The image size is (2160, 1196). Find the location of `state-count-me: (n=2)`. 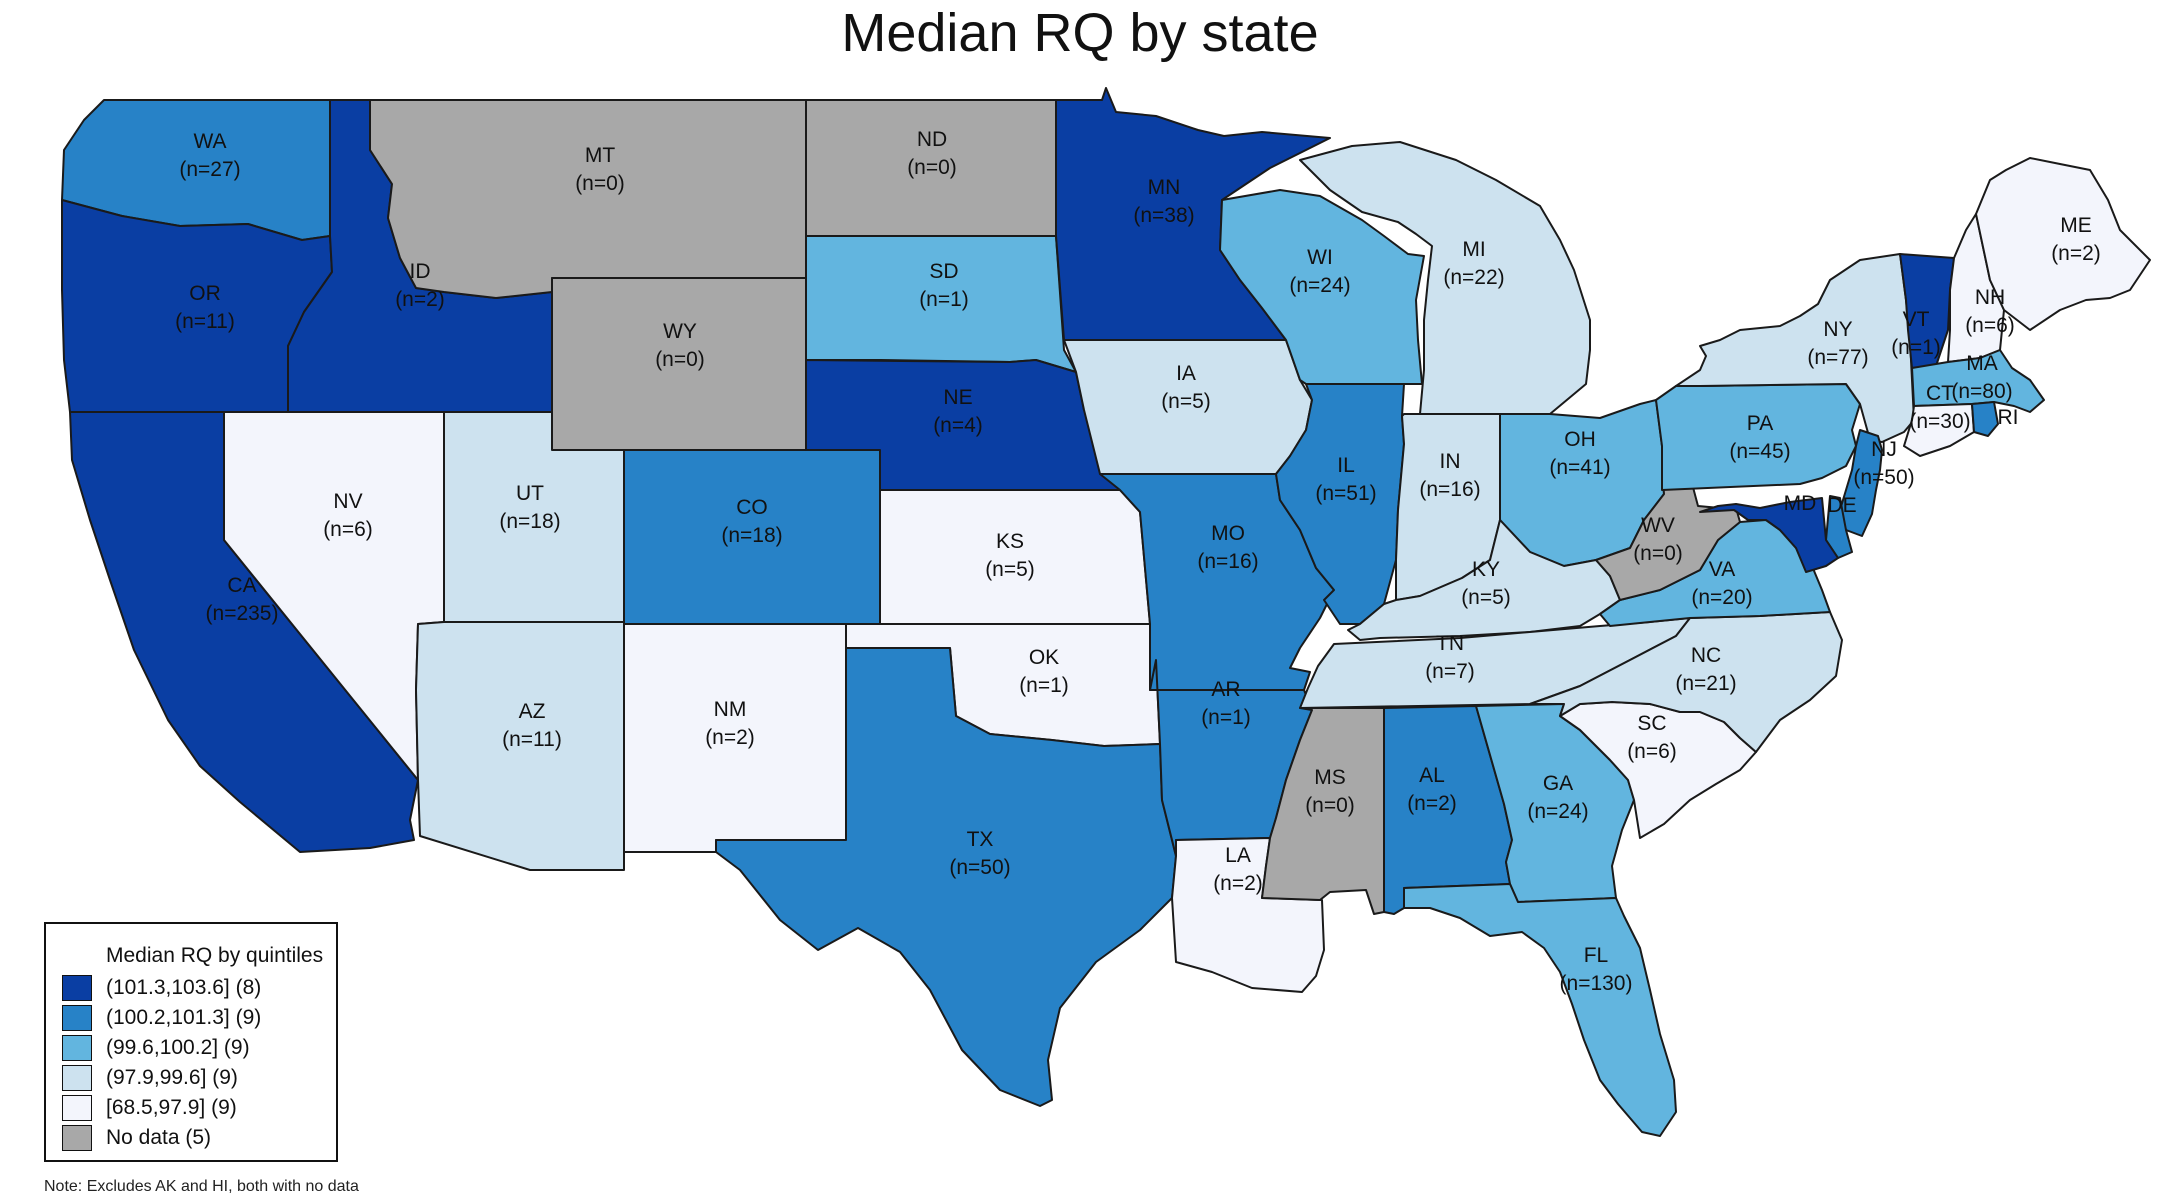

state-count-me: (n=2) is located at coordinates (2076, 253).